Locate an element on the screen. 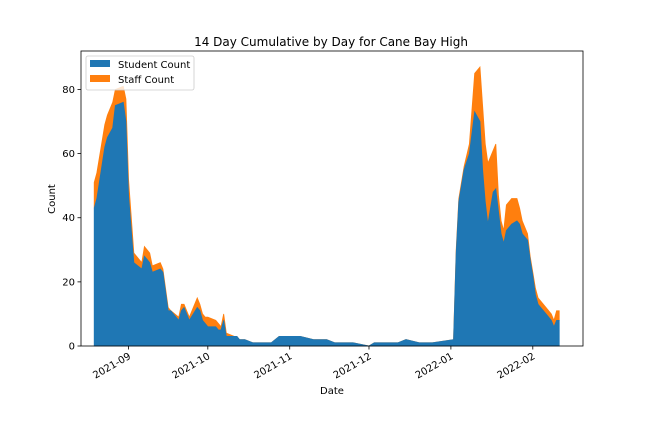 The image size is (648, 432). y-tick-label: 20 is located at coordinates (68, 282).